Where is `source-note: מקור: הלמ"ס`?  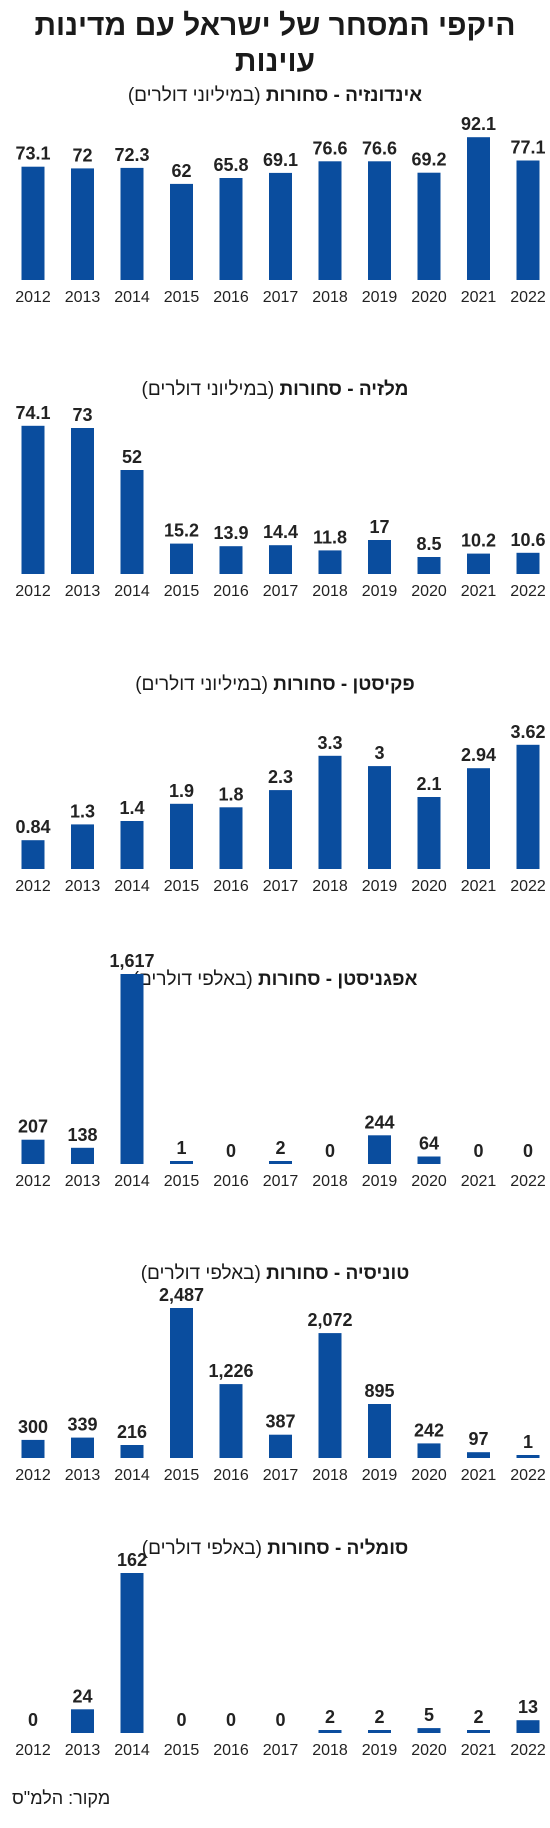 source-note: מקור: הלמ"ס is located at coordinates (61, 1798).